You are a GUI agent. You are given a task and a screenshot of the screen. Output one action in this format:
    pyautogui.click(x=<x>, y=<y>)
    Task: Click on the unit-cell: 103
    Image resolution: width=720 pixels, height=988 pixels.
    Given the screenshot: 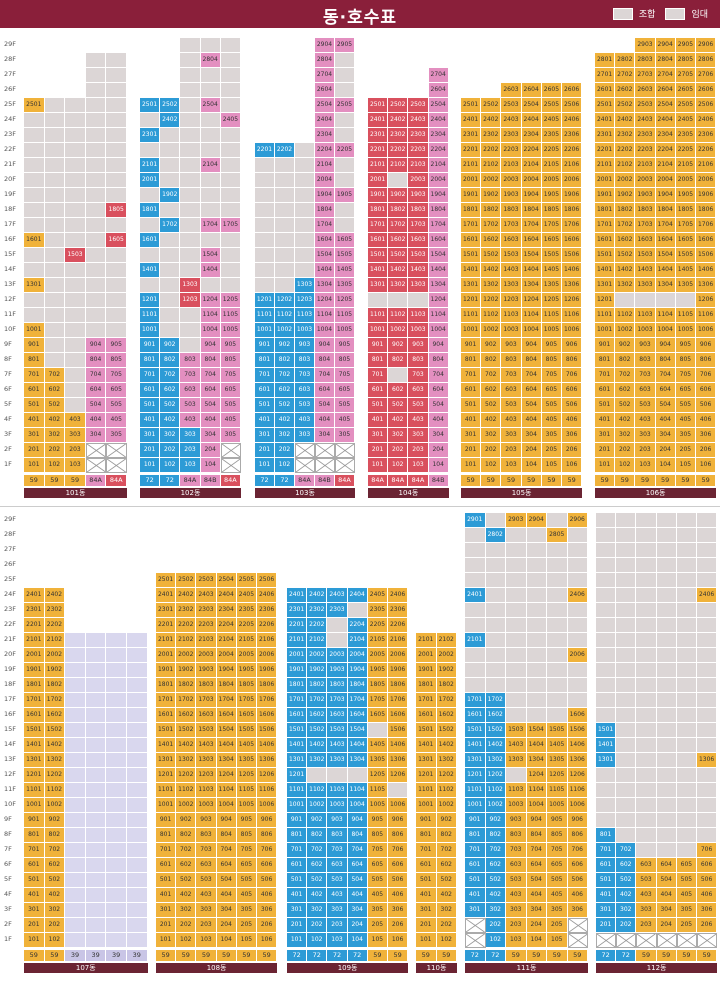 What is the action you would take?
    pyautogui.click(x=511, y=465)
    